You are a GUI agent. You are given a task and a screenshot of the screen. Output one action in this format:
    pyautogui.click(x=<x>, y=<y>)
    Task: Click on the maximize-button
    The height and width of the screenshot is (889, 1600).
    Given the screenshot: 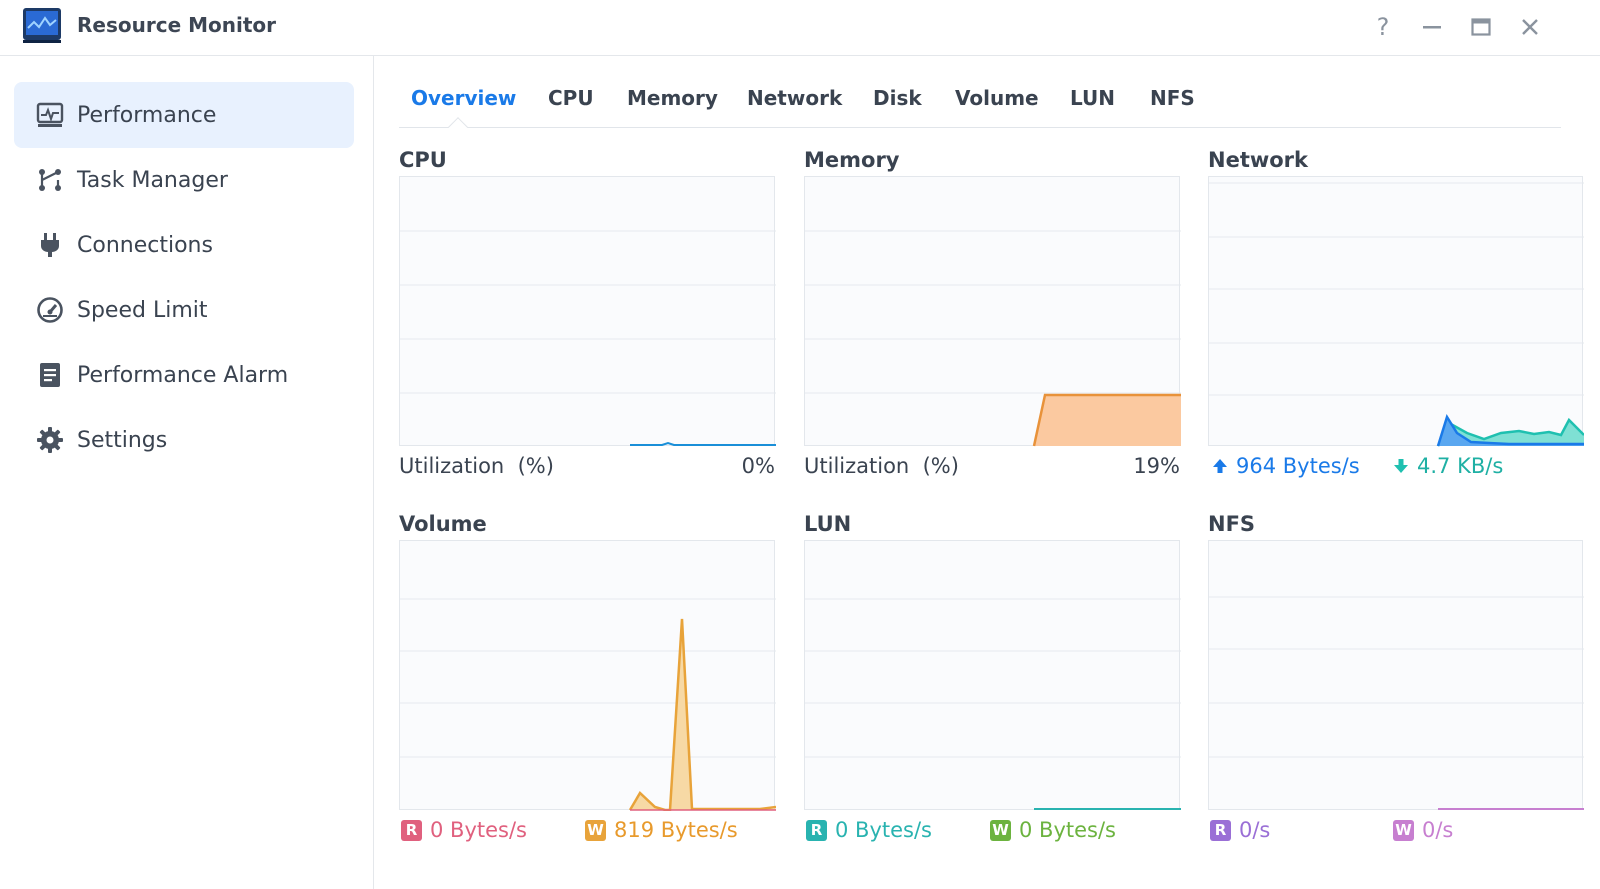 What is the action you would take?
    pyautogui.click(x=1481, y=27)
    